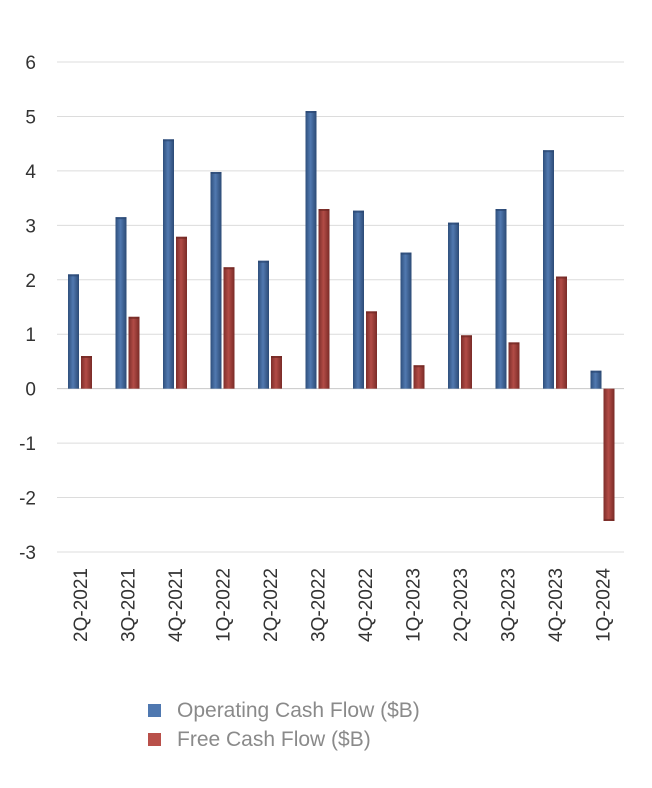  I want to click on y-tick-label: 4, so click(30, 172).